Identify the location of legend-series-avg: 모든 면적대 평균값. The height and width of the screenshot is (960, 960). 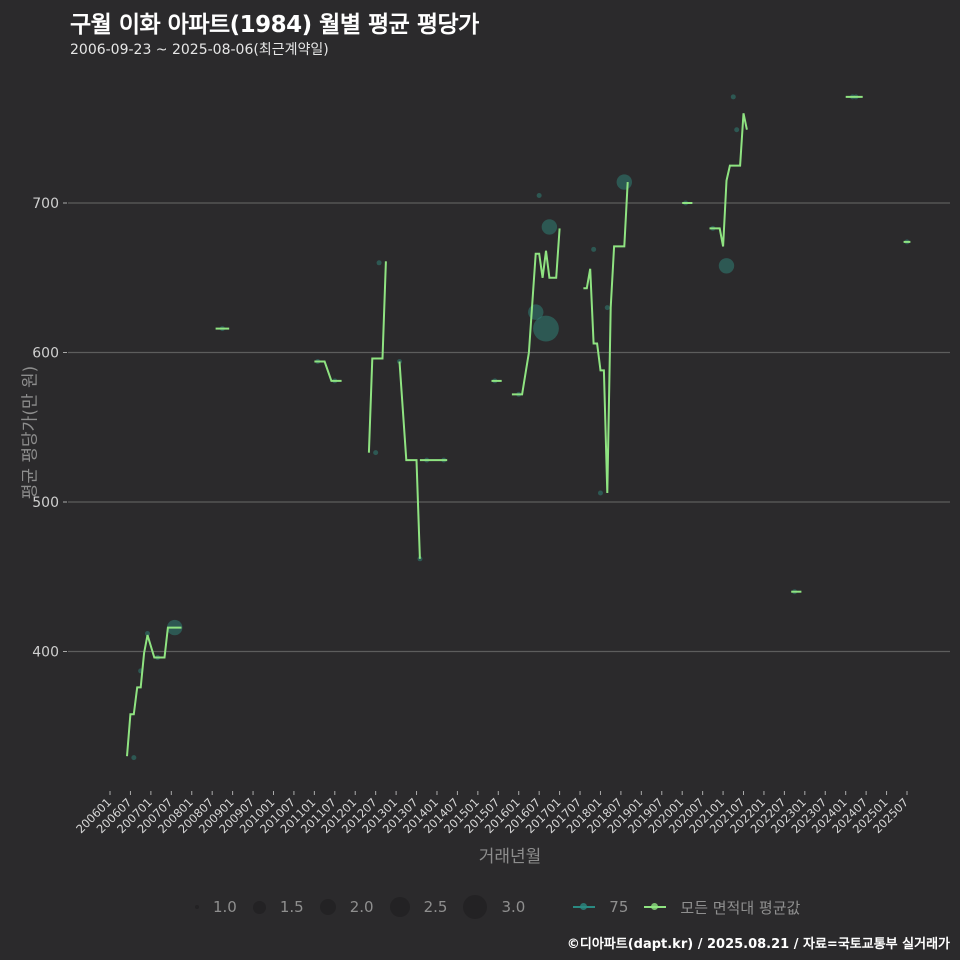
(722, 907).